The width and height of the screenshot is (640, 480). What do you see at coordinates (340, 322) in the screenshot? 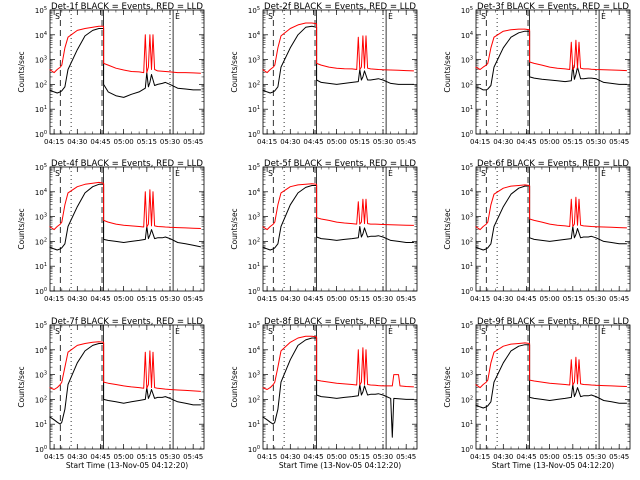
I see `panel-title: Det-8f BLACK = Events, RED = LLD` at bounding box center [340, 322].